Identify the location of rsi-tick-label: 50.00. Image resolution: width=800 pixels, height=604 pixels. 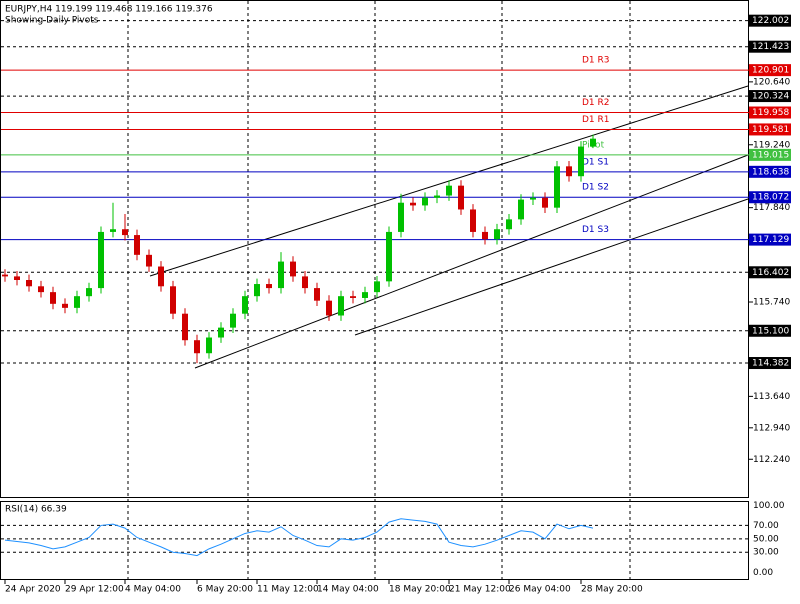
(766, 539).